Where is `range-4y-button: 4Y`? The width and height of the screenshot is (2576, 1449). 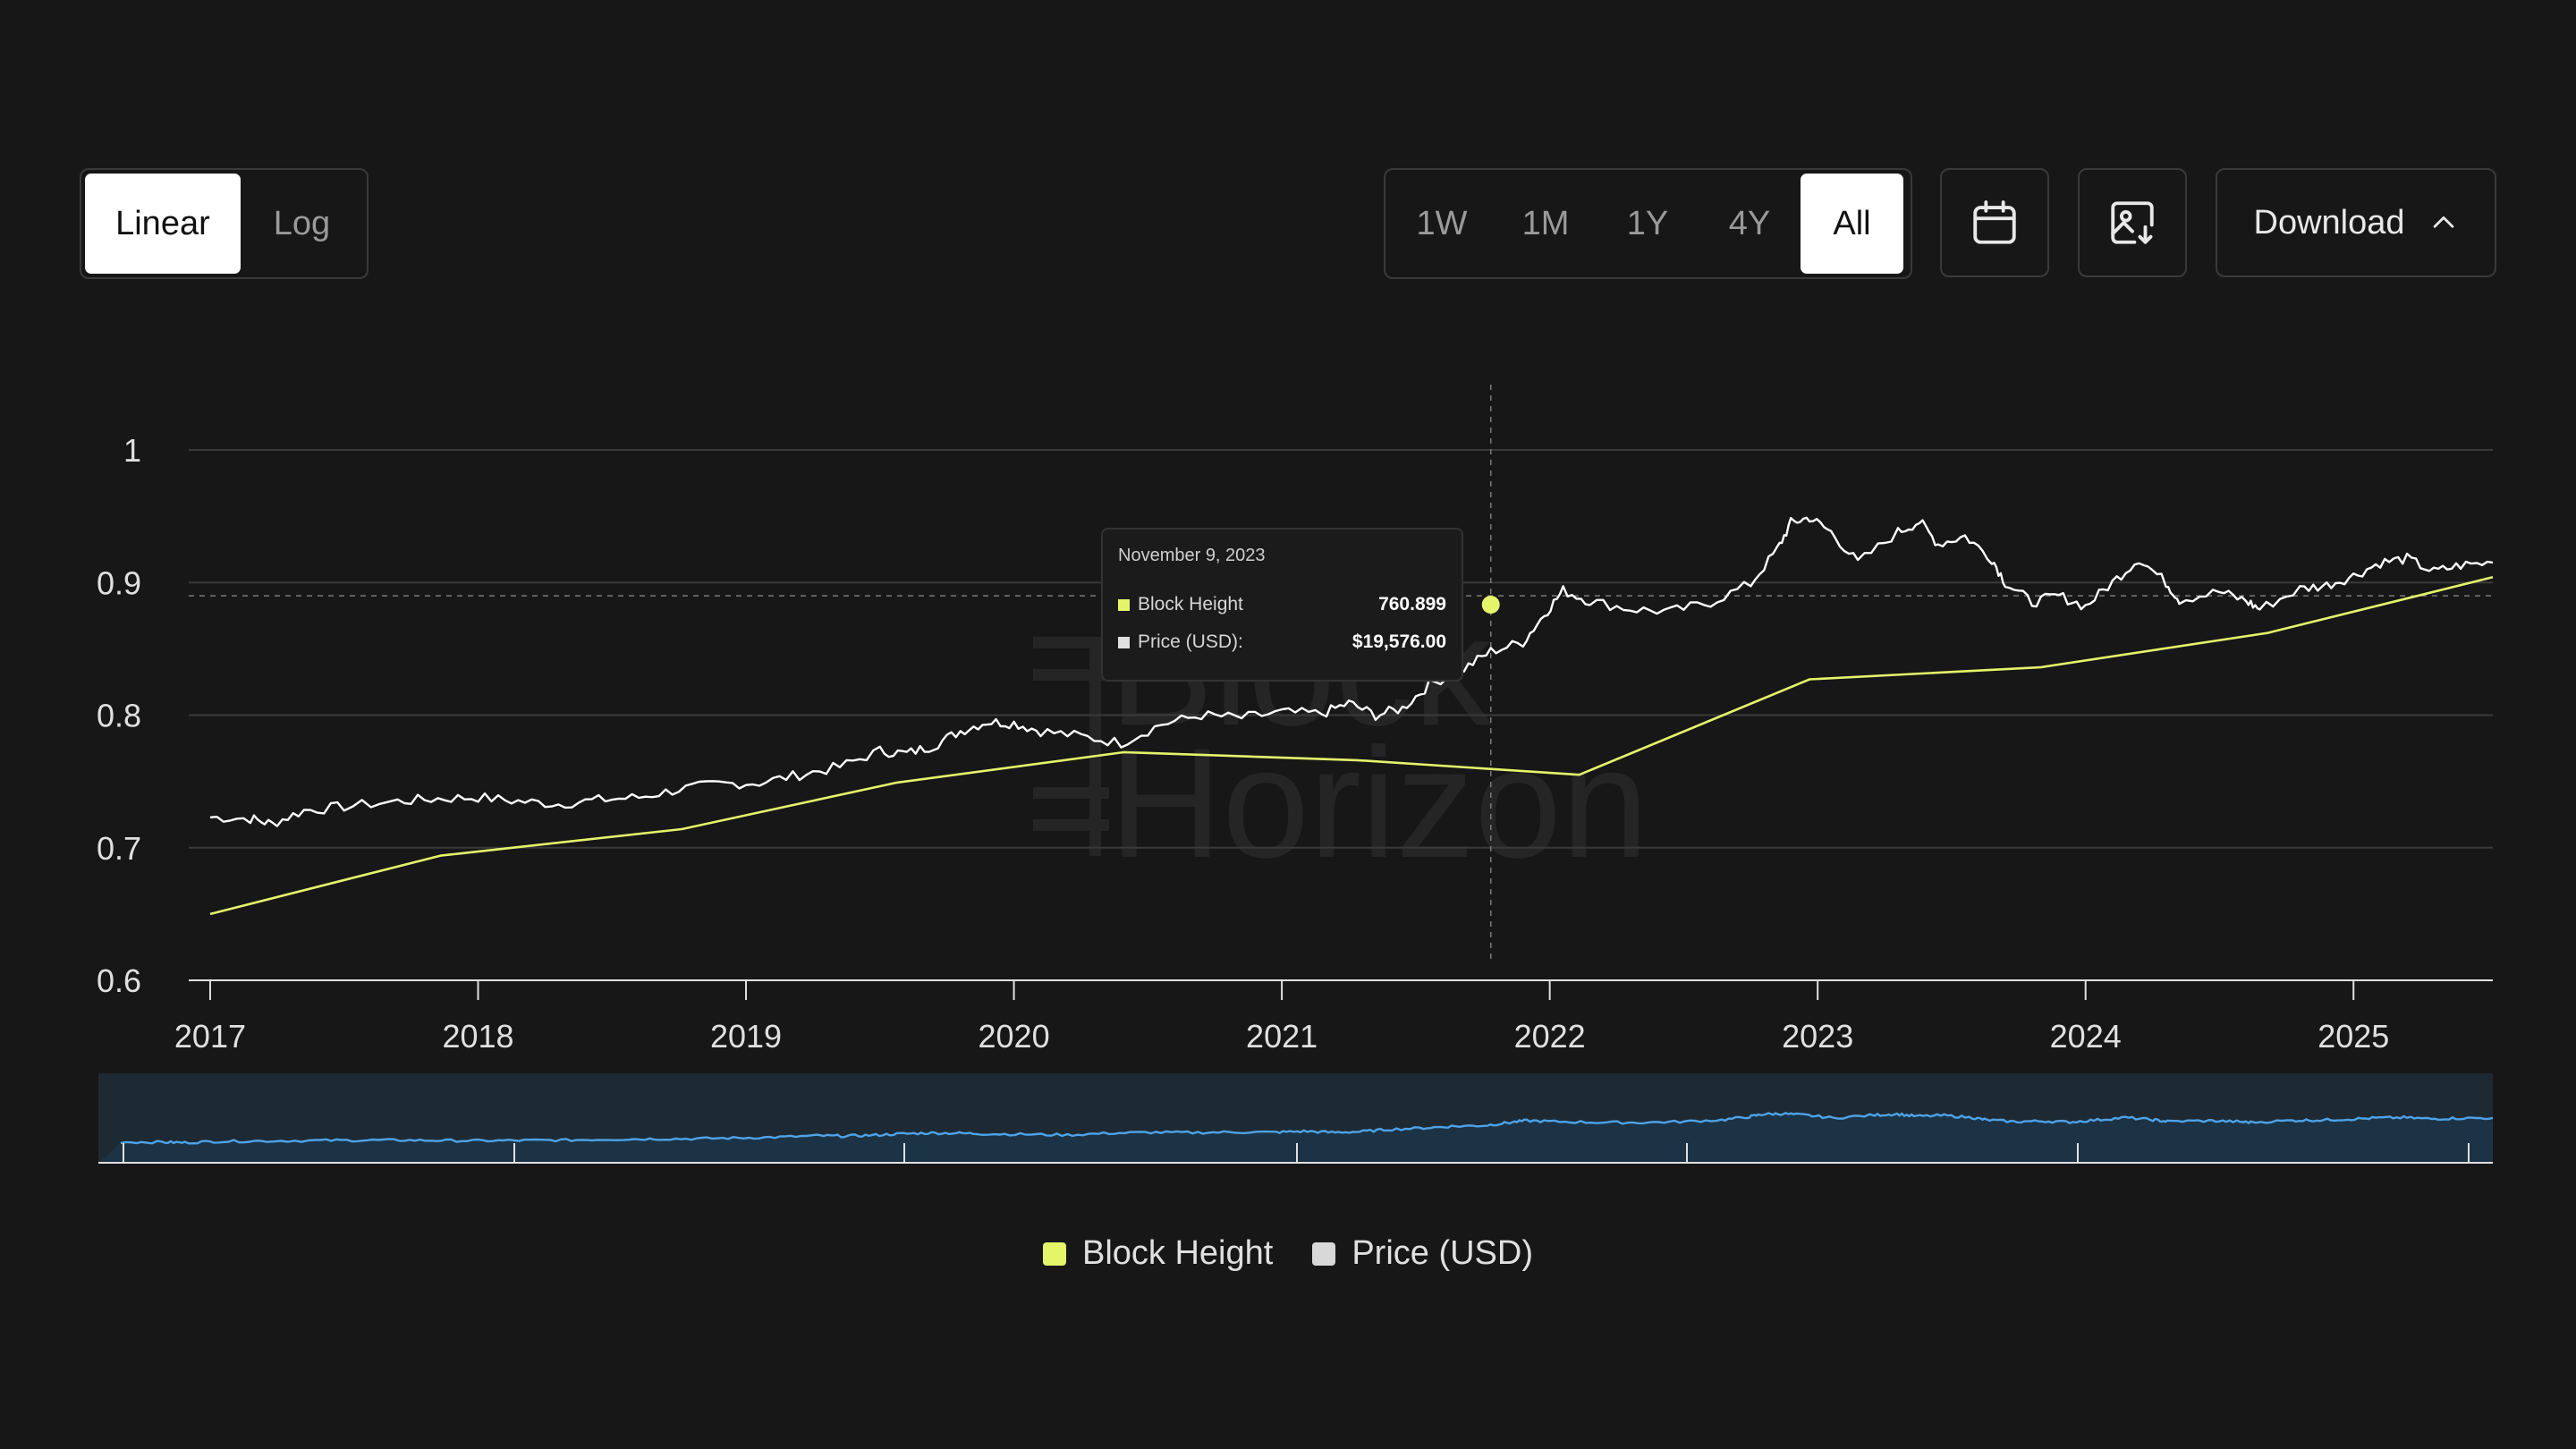
range-4y-button: 4Y is located at coordinates (1749, 223).